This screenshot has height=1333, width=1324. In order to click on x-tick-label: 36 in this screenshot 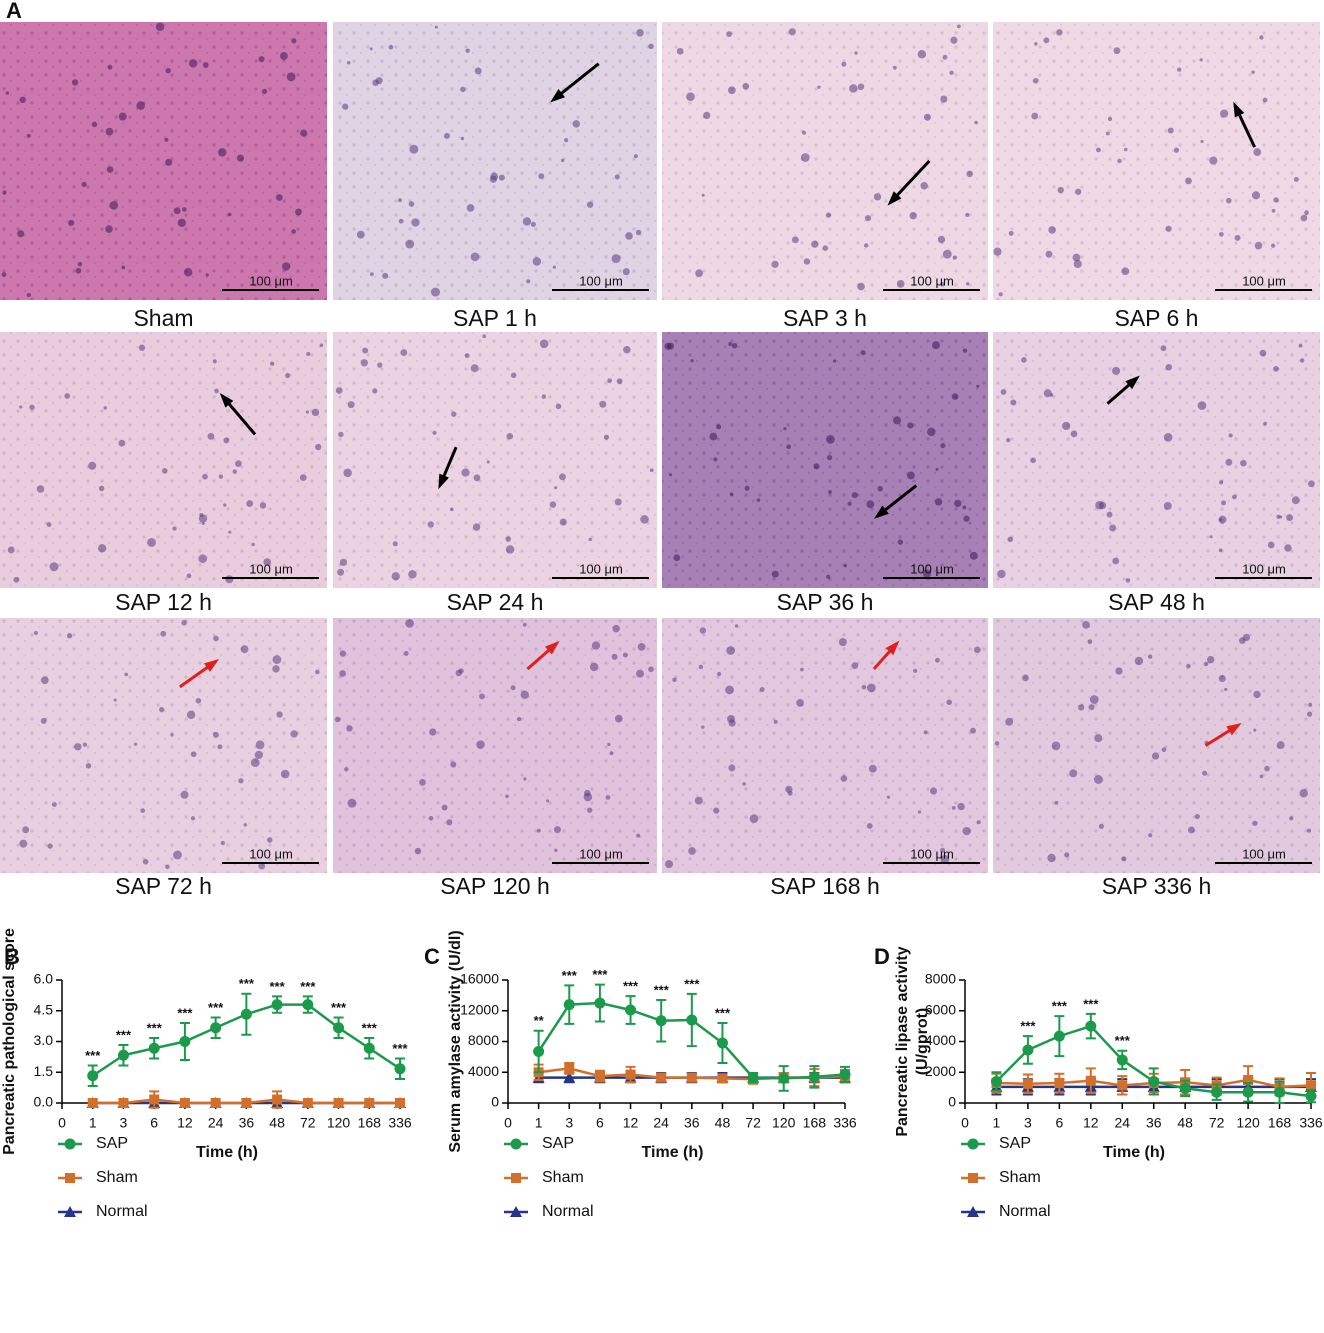, I will do `click(692, 1123)`.